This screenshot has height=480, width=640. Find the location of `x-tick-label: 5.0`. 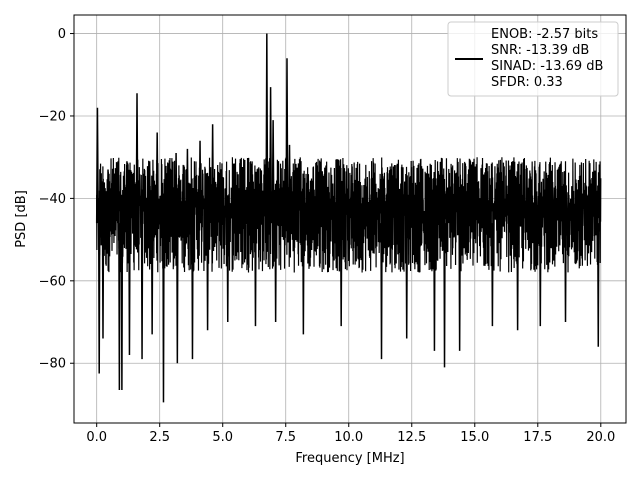

x-tick-label: 5.0 is located at coordinates (222, 437).